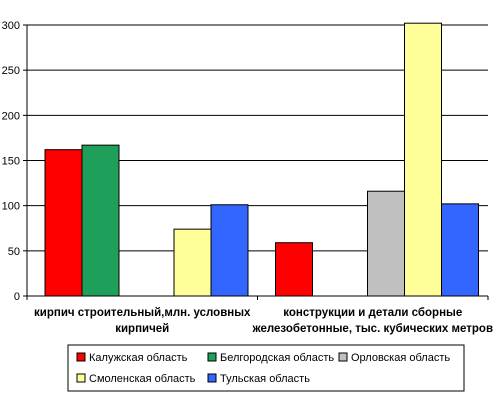 The image size is (500, 400). What do you see at coordinates (142, 329) in the screenshot?
I see `category-label: кирпичей` at bounding box center [142, 329].